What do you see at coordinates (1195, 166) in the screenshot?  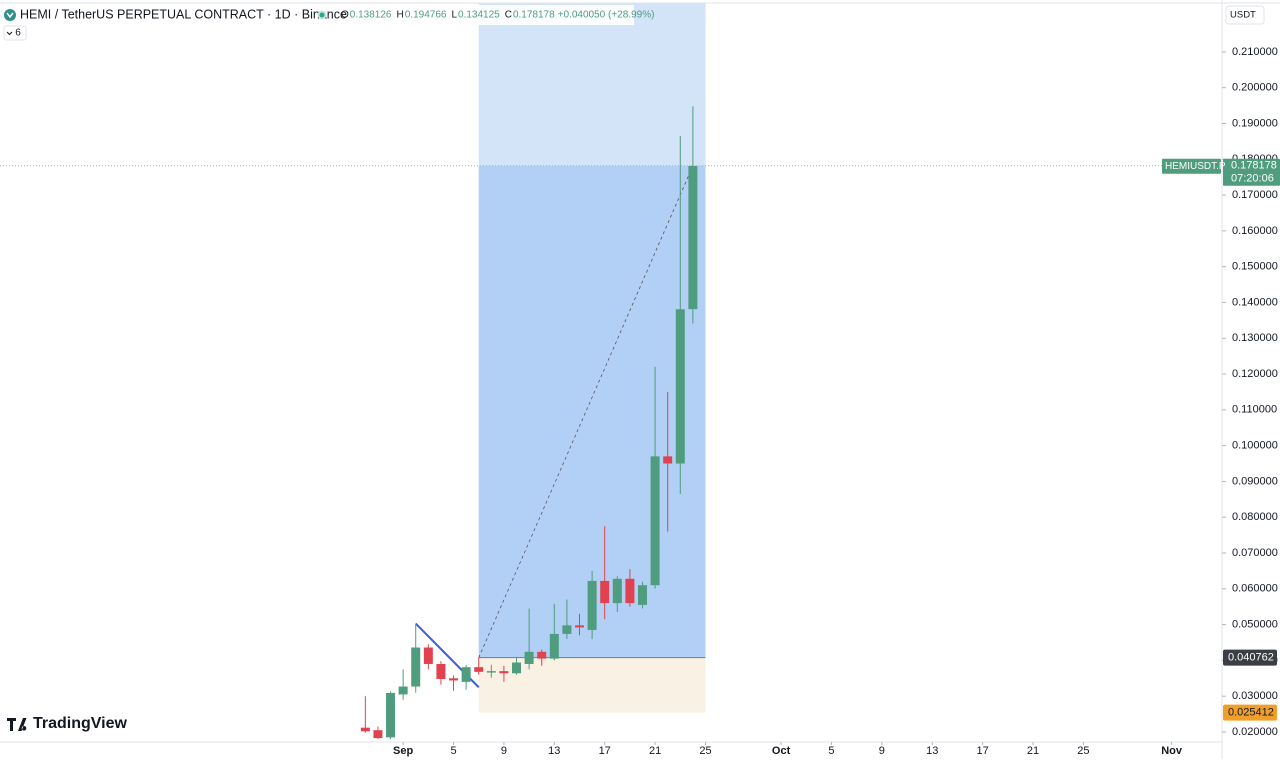 I see `symbol-tag-label: HEMIUSDT.P` at bounding box center [1195, 166].